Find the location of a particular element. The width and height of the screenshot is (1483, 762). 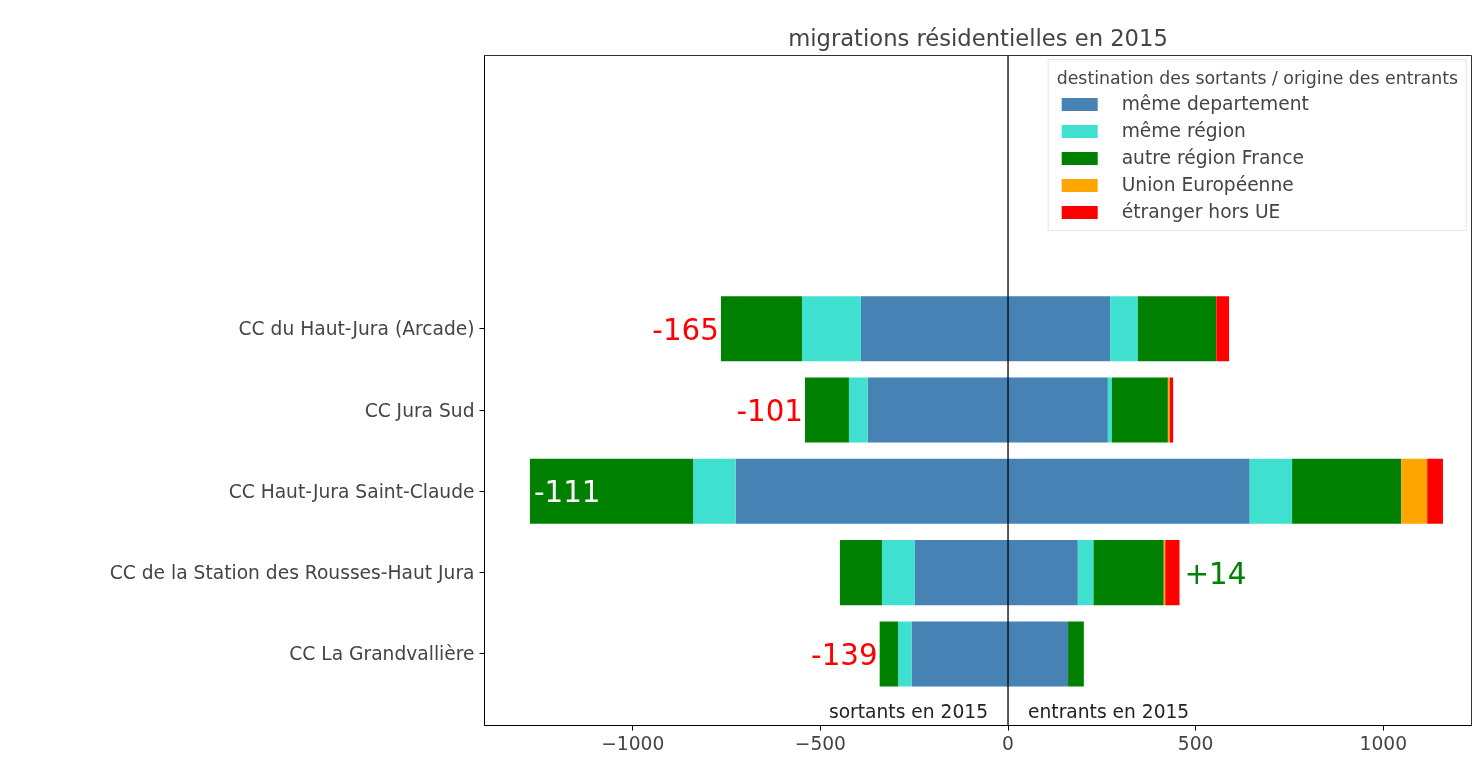

annotation: -165 is located at coordinates (685, 329).